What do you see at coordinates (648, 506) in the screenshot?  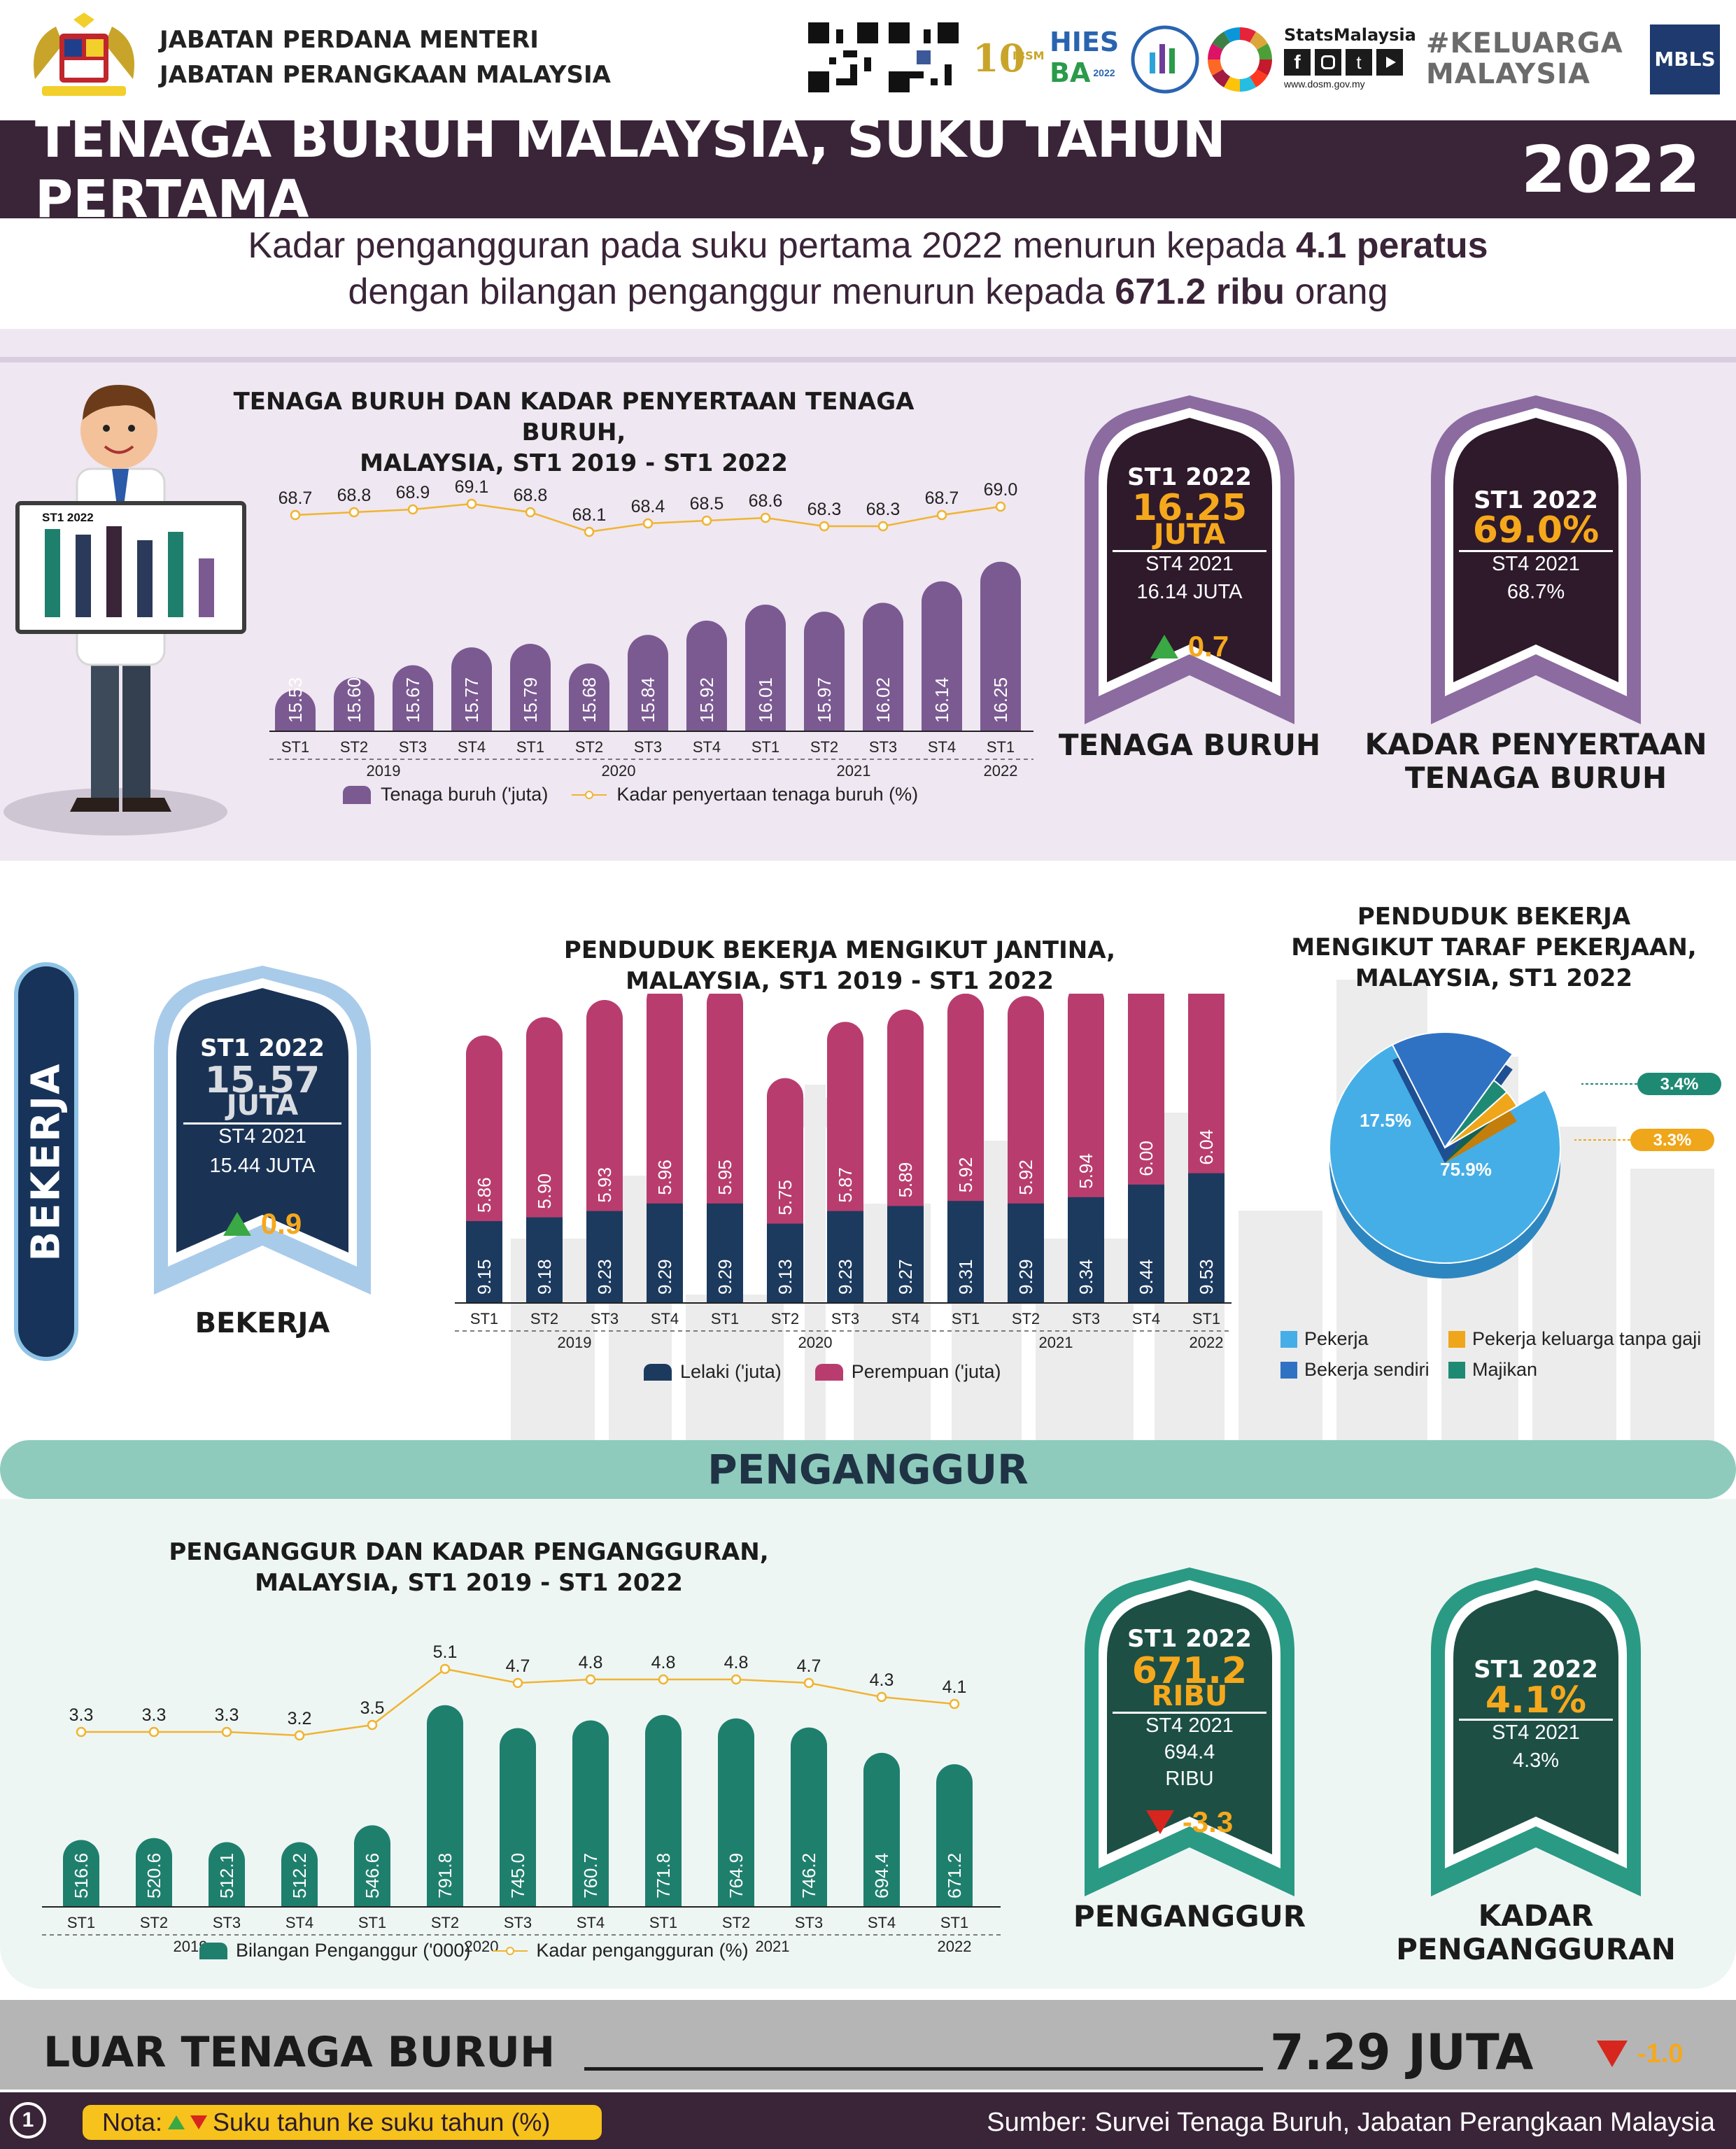 I see `participation-label: 68.4` at bounding box center [648, 506].